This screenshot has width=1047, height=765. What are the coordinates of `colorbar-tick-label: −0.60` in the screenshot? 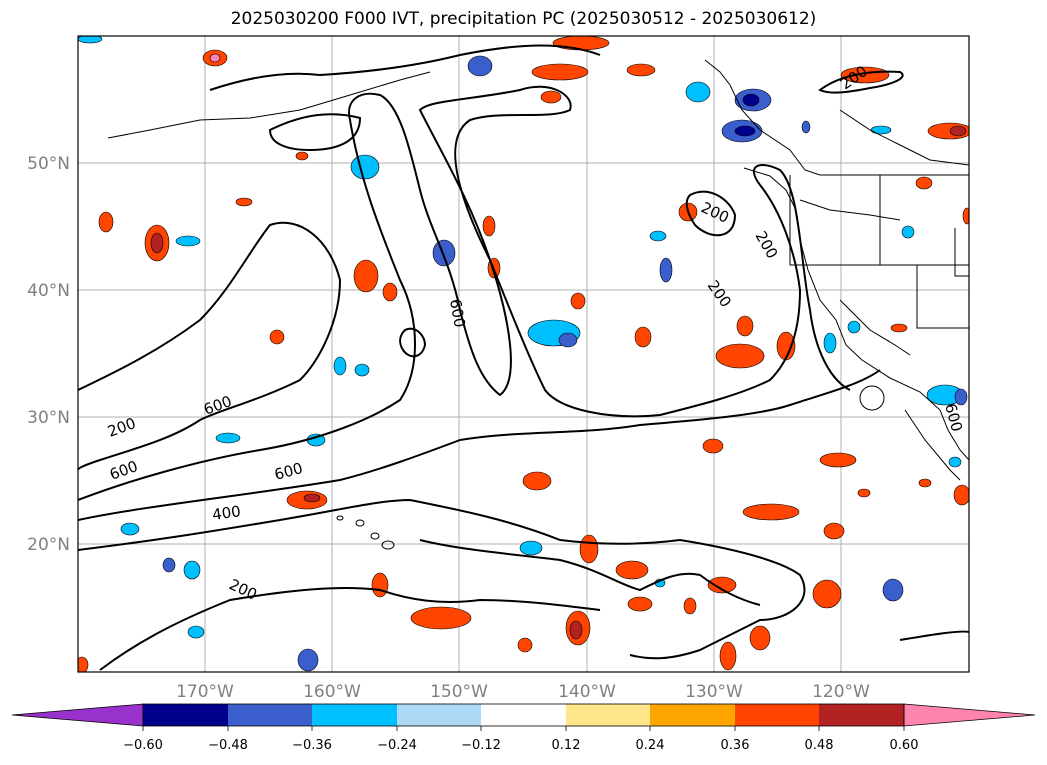 It's located at (143, 745).